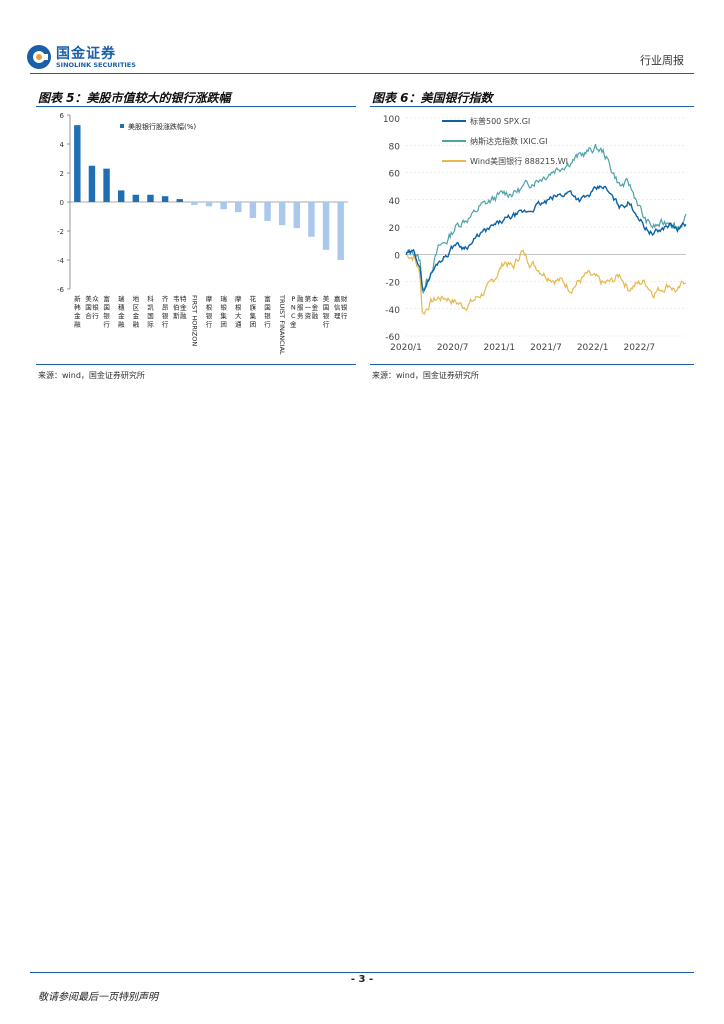 The width and height of the screenshot is (724, 1024). I want to click on y-tick-label: 100, so click(391, 120).